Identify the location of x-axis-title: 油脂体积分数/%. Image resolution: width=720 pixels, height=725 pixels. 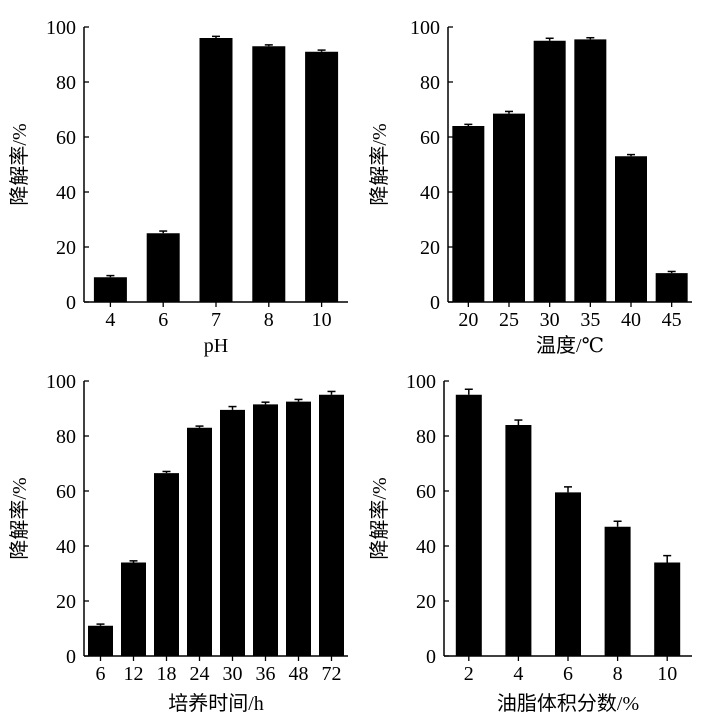
(568, 703).